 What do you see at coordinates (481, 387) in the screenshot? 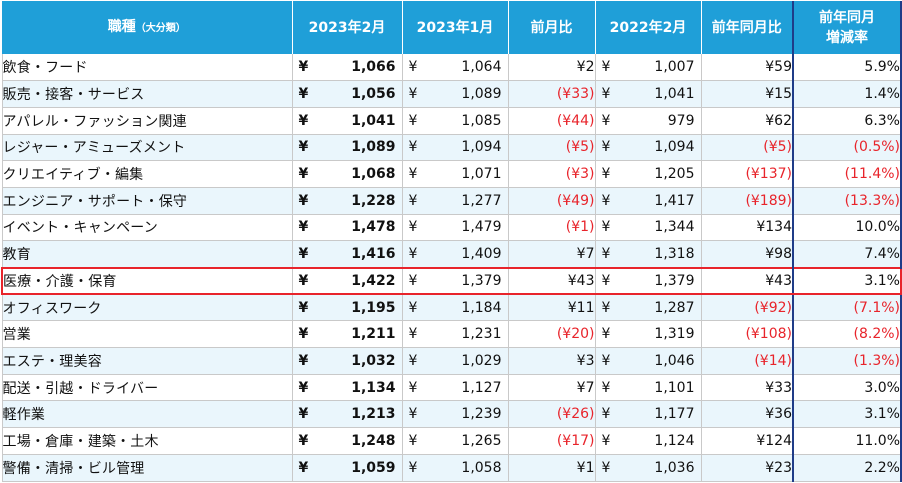
I see `wage-jan-2023-value: 1,127` at bounding box center [481, 387].